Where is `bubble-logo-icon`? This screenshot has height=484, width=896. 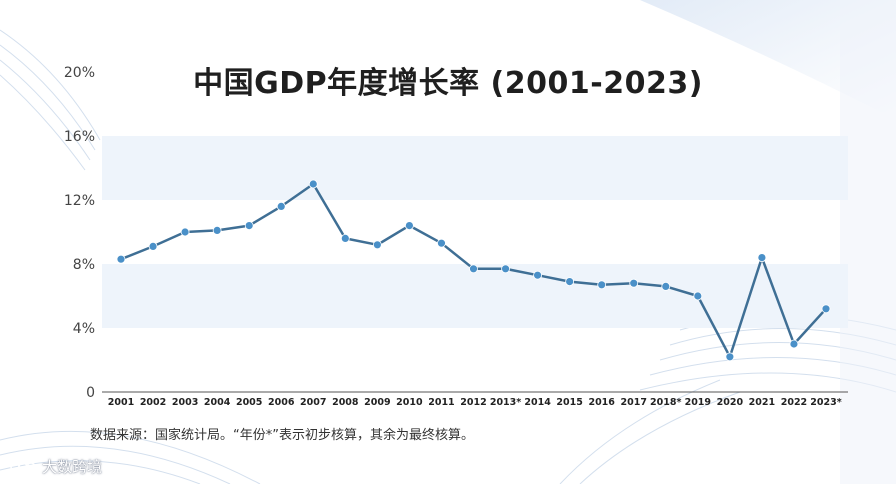 bubble-logo-icon is located at coordinates (23, 466).